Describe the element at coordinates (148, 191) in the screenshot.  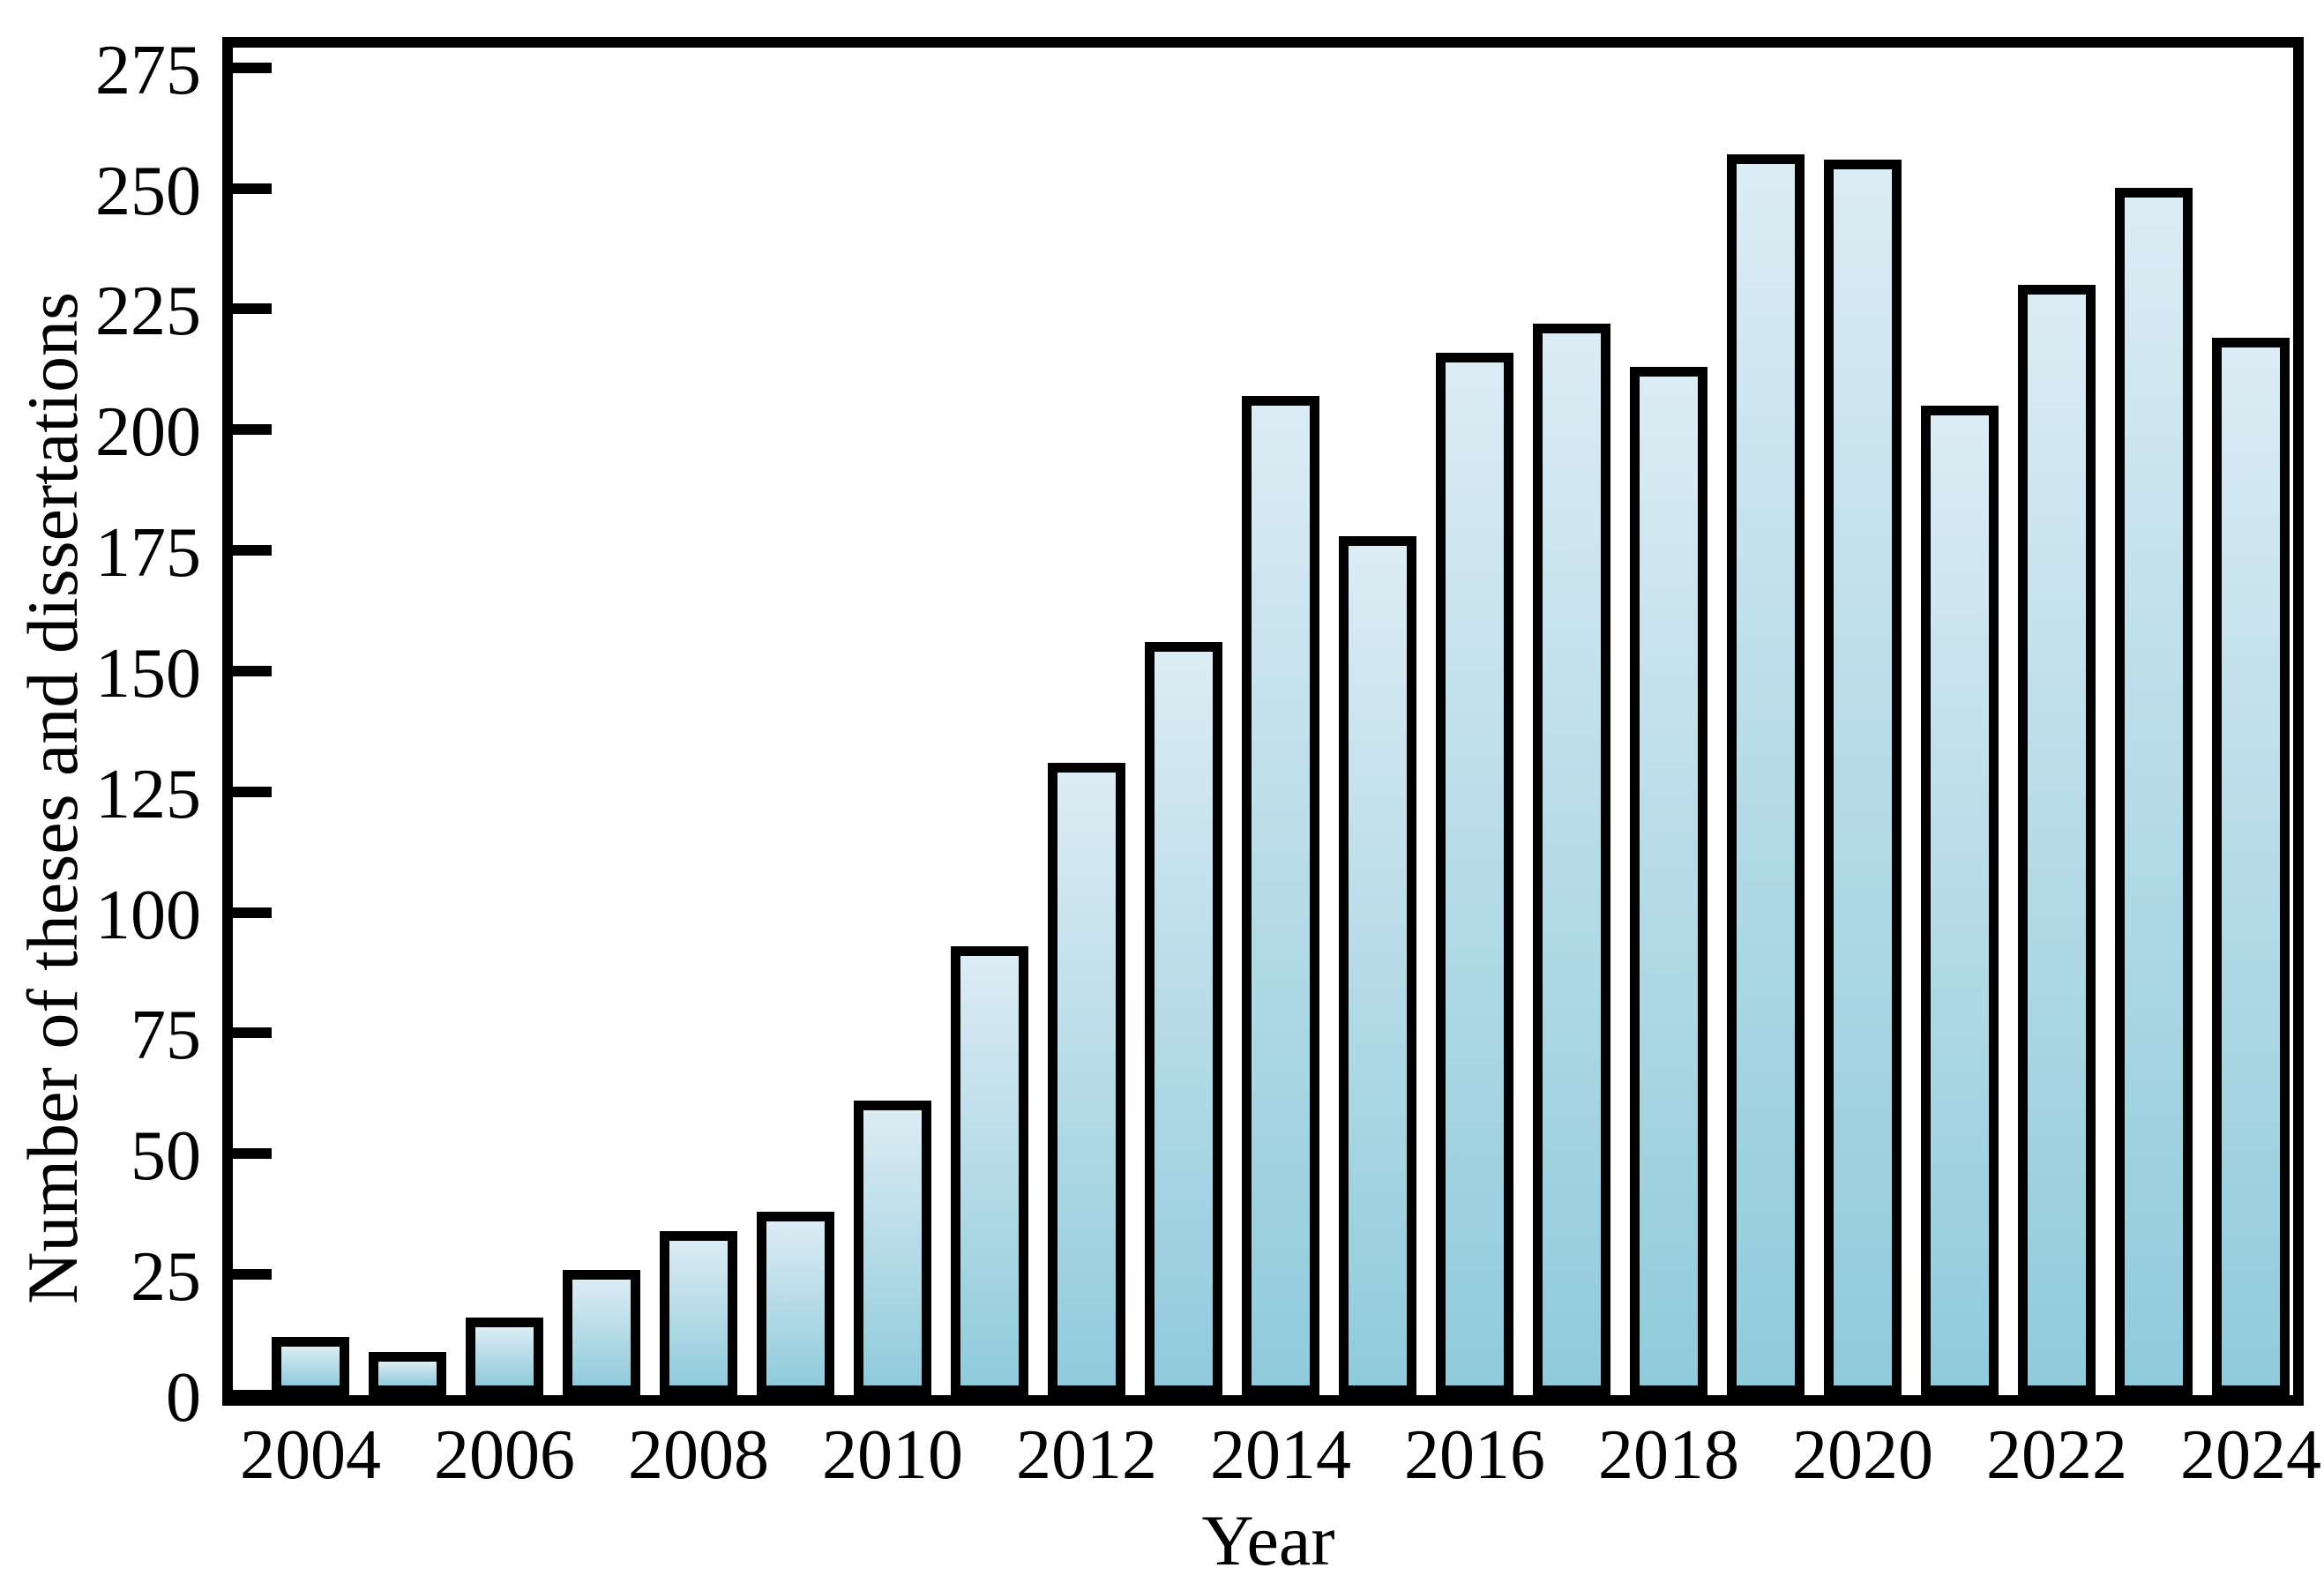
I see `y-tick-label: 250` at that location.